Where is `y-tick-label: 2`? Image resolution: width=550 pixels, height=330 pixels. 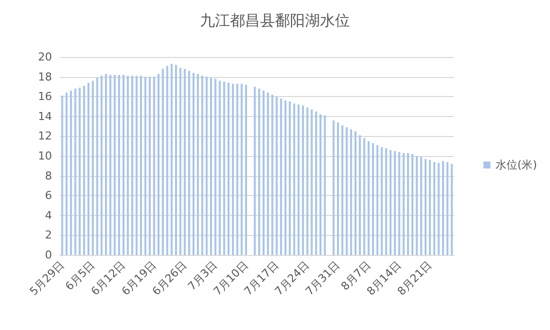 y-tick-label: 2 is located at coordinates (48, 235).